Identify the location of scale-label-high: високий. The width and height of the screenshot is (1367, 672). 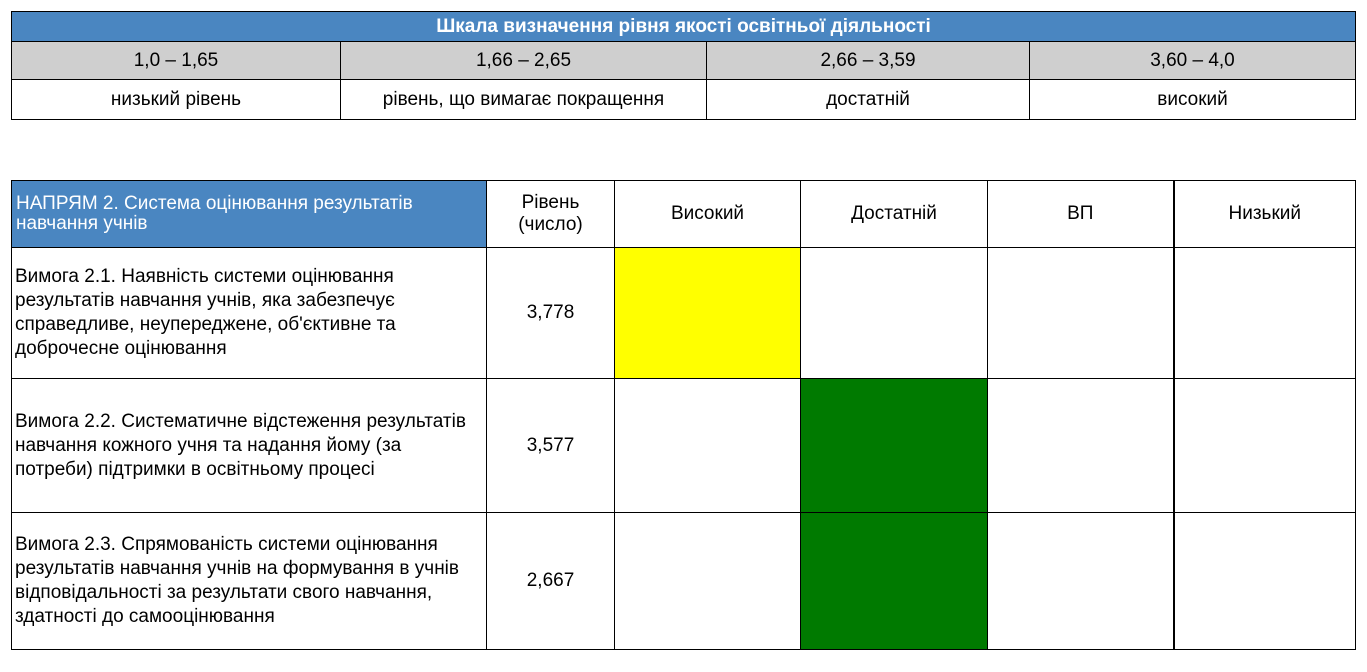
(1192, 99).